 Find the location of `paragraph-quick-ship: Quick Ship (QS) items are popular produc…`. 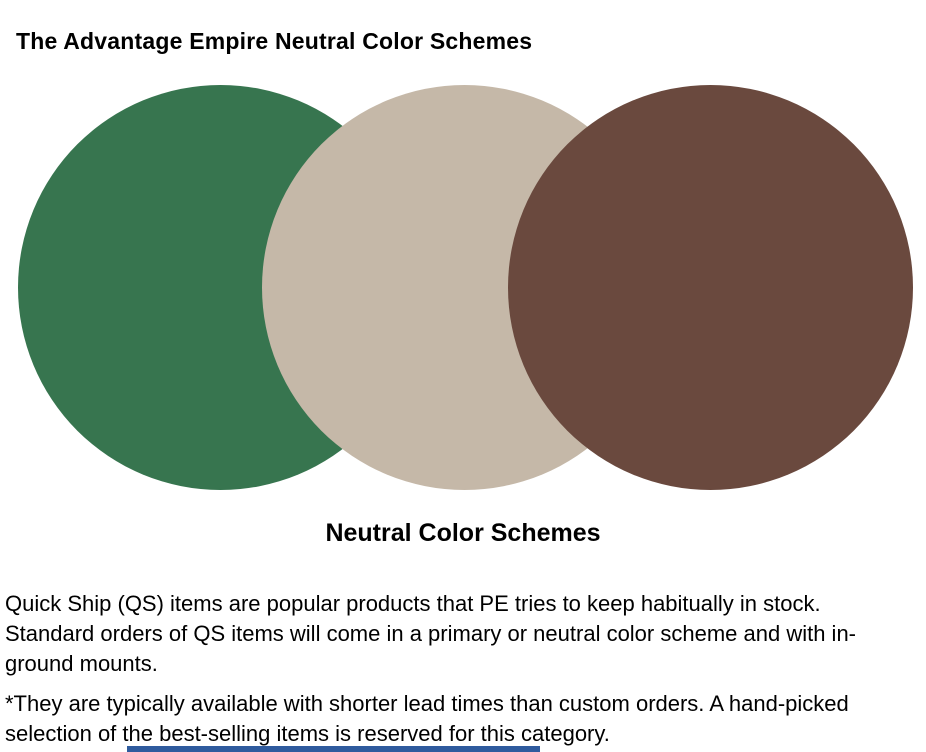

paragraph-quick-ship: Quick Ship (QS) items are popular produc… is located at coordinates (431, 633).